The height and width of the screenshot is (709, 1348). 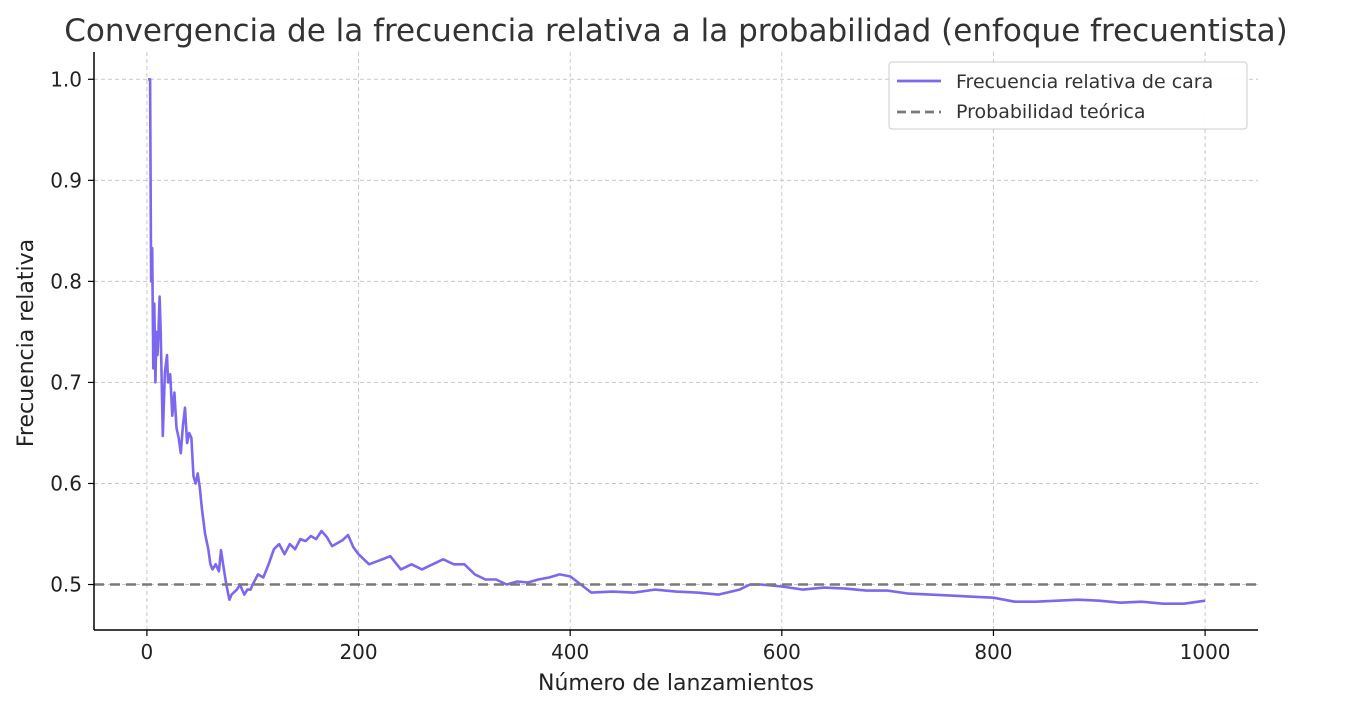 I want to click on y-tick-label: 0.6, so click(x=66, y=483).